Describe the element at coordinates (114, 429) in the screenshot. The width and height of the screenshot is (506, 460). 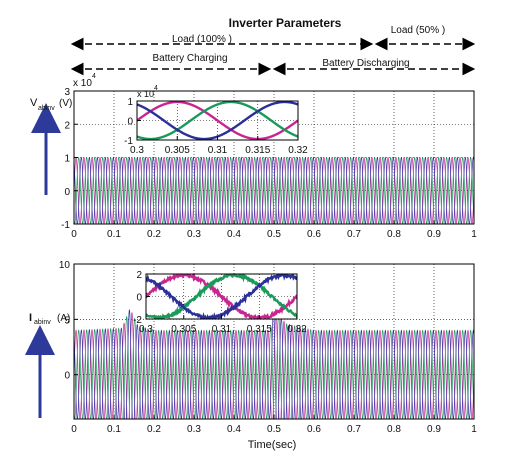
I see `current-main-xtick-label-1: 0.1` at that location.